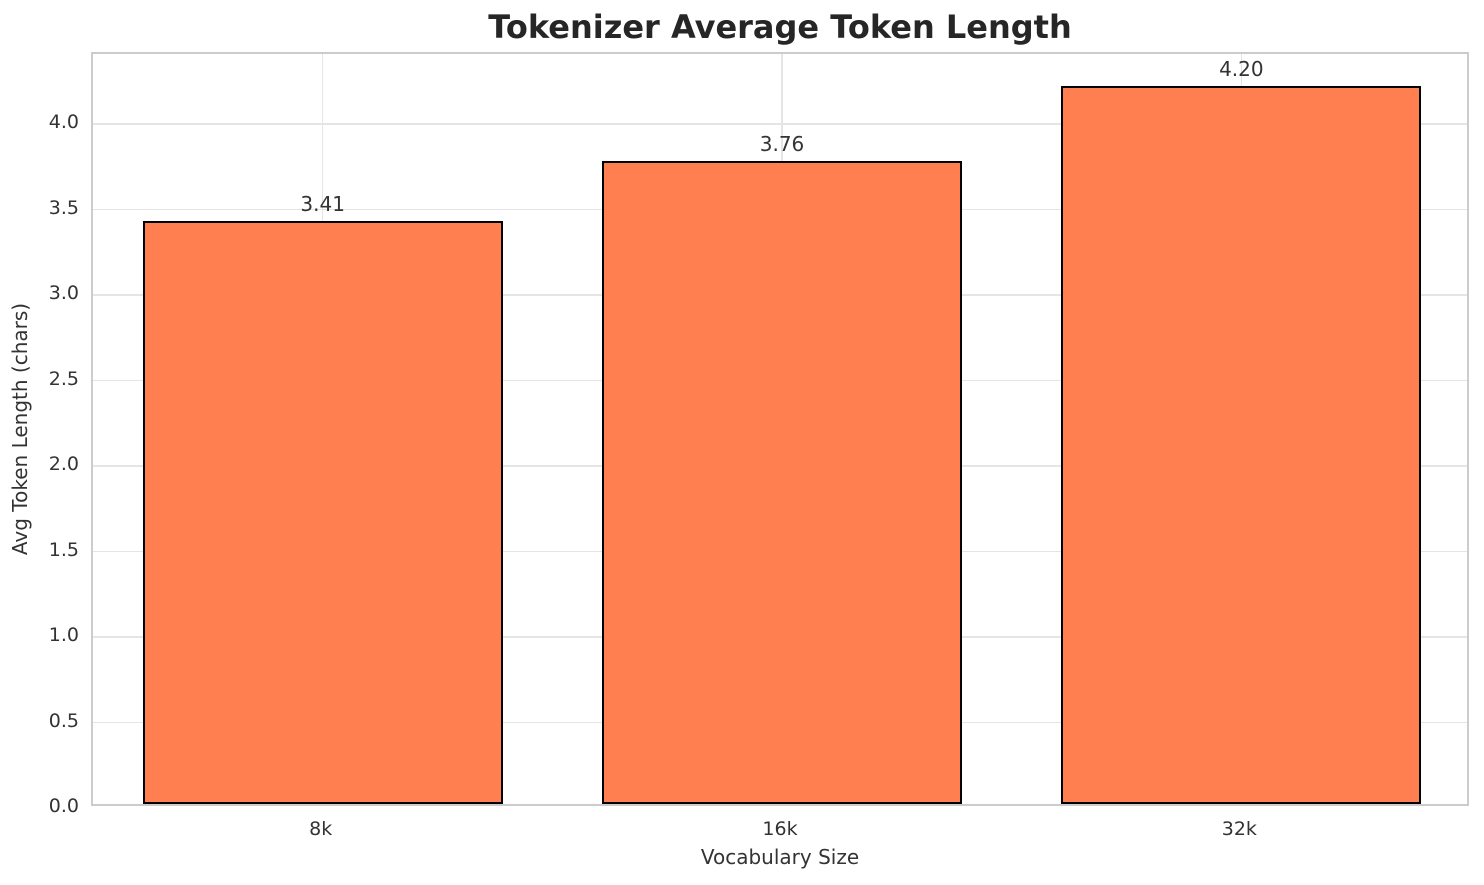 The image size is (1484, 885). I want to click on y-tick-label: 4.0, so click(63, 122).